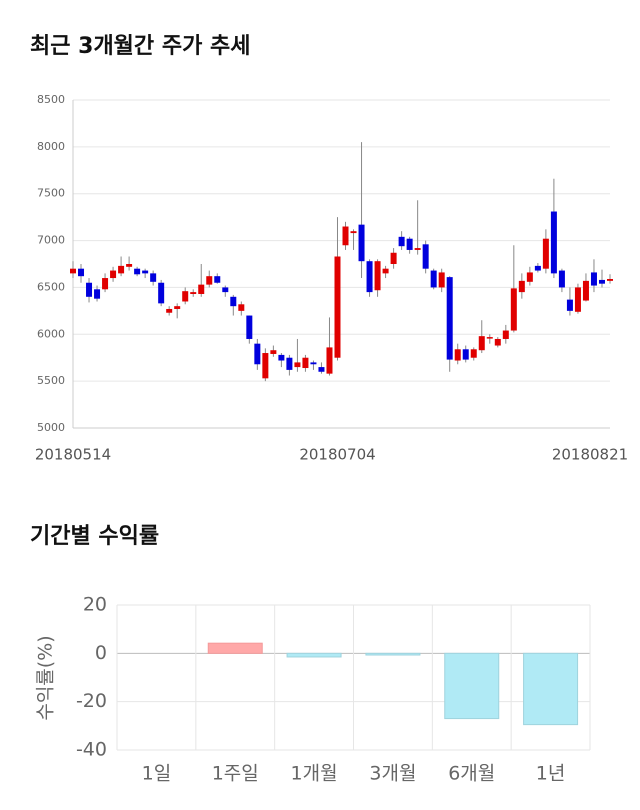 The width and height of the screenshot is (640, 810). Describe the element at coordinates (51, 427) in the screenshot. I see `y-tick-label: 5000` at that location.